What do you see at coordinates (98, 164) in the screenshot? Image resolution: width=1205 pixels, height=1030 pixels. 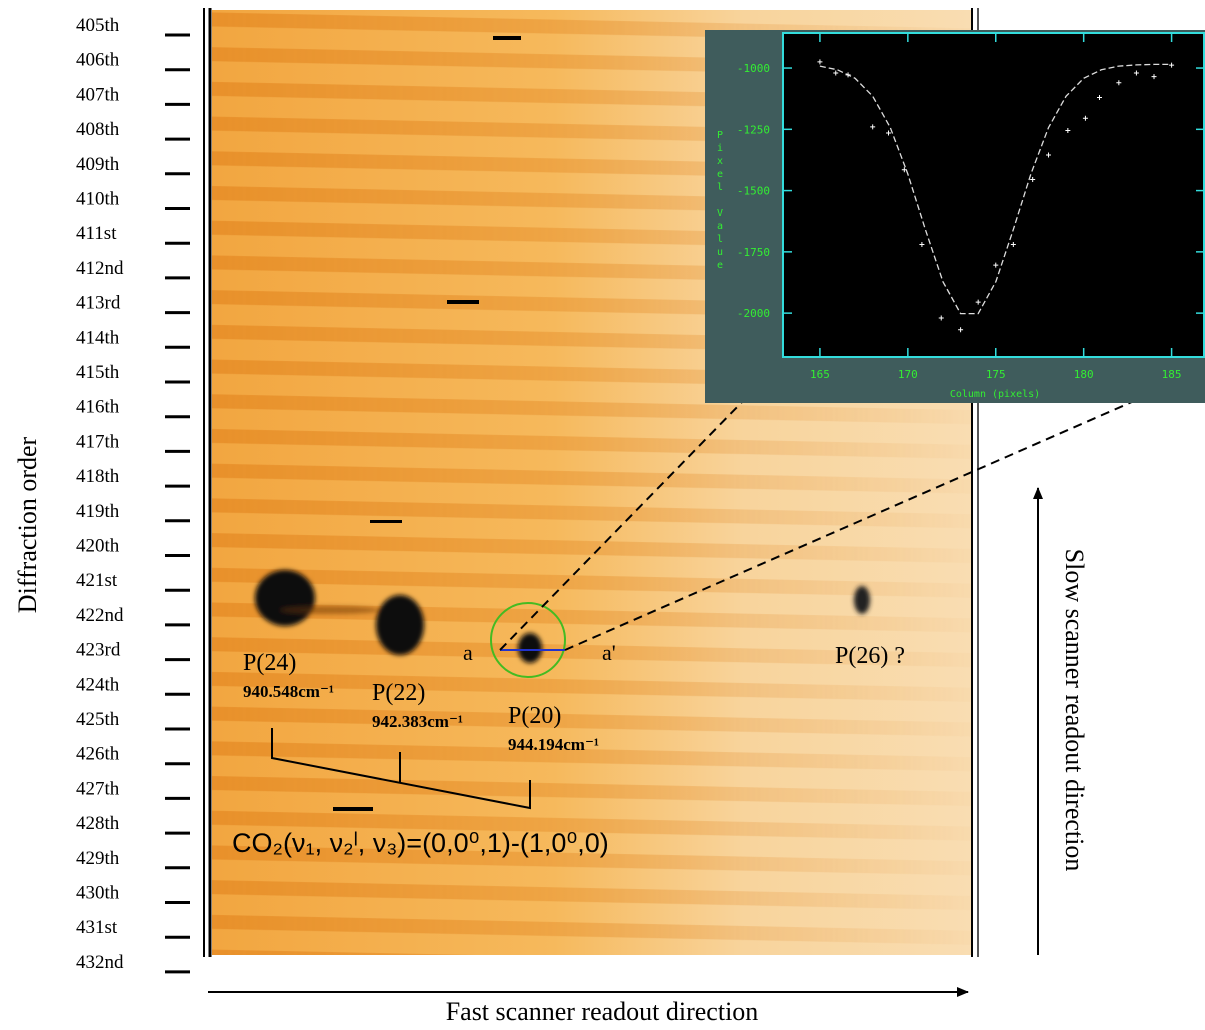 I see `order-label: 409th` at bounding box center [98, 164].